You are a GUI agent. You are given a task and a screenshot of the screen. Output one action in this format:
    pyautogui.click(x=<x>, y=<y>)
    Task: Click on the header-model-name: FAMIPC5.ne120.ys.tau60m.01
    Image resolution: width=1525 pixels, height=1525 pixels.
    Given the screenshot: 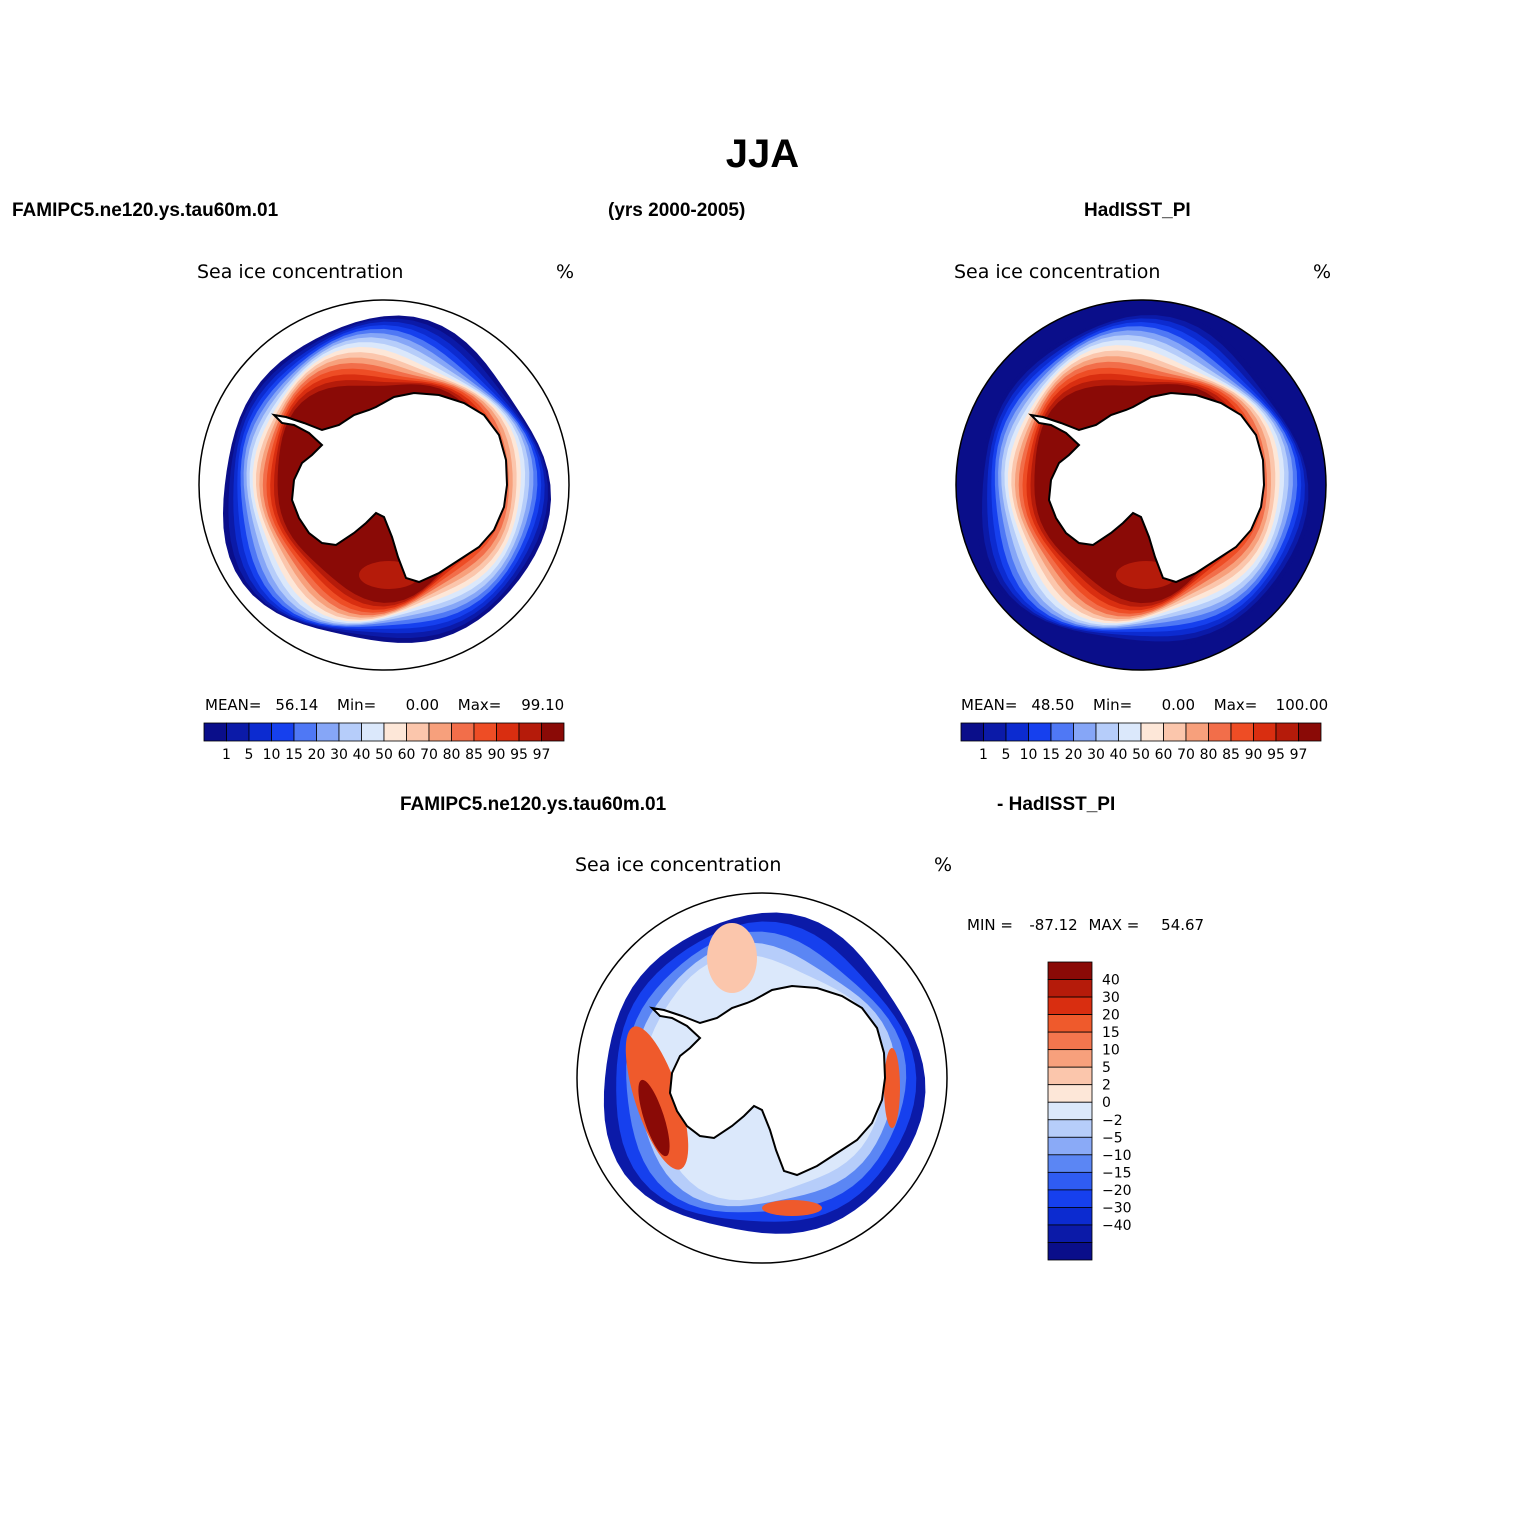 What is the action you would take?
    pyautogui.click(x=145, y=210)
    